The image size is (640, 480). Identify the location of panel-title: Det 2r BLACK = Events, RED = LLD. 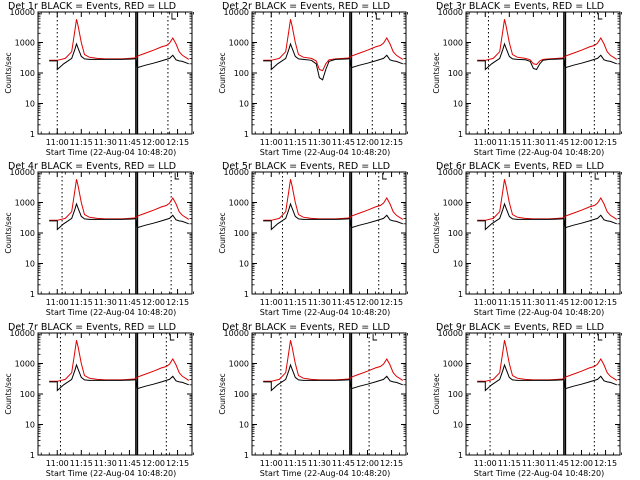
(306, 6).